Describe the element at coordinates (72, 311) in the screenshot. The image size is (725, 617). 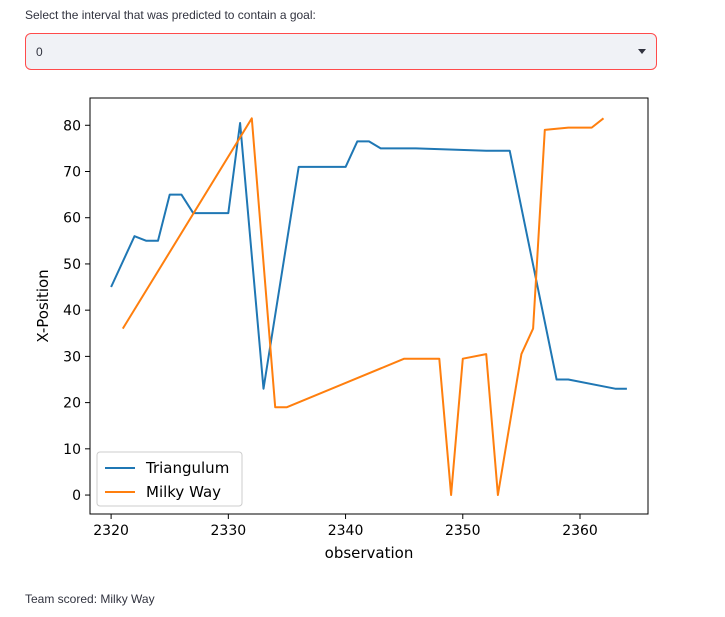
I see `y-tick-label: 40` at that location.